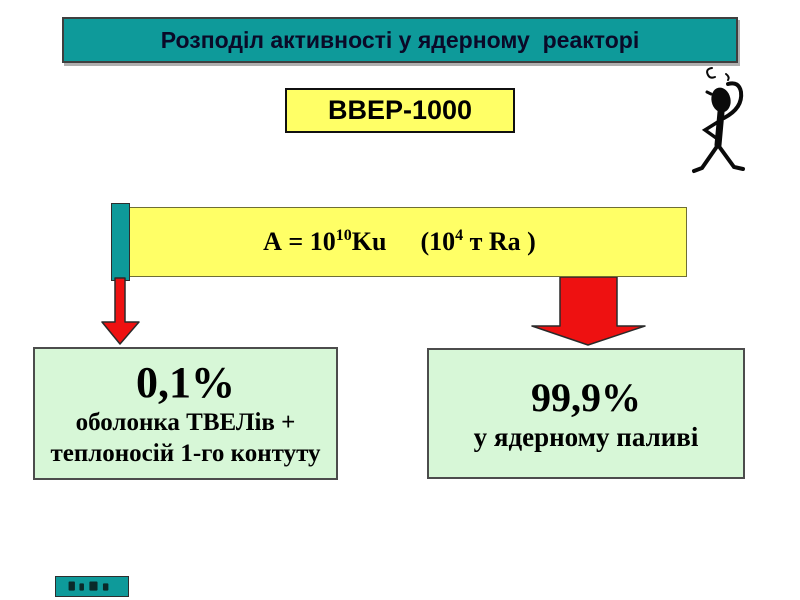  Describe the element at coordinates (586, 437) in the screenshot. I see `right-branch-caption: у ядерному паливі` at that location.